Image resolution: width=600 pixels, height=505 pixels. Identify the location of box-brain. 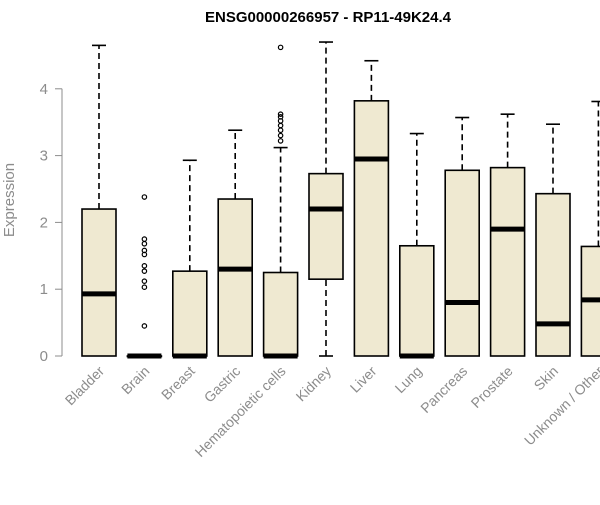
(144, 276).